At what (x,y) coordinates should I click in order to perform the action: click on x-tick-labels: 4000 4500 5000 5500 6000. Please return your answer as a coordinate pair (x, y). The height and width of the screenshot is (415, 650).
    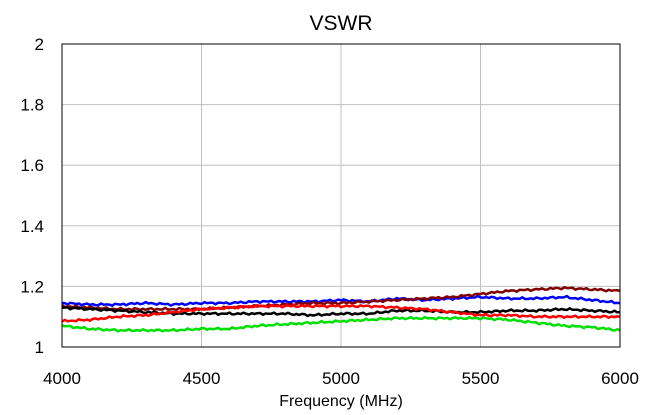
    Looking at the image, I should click on (341, 378).